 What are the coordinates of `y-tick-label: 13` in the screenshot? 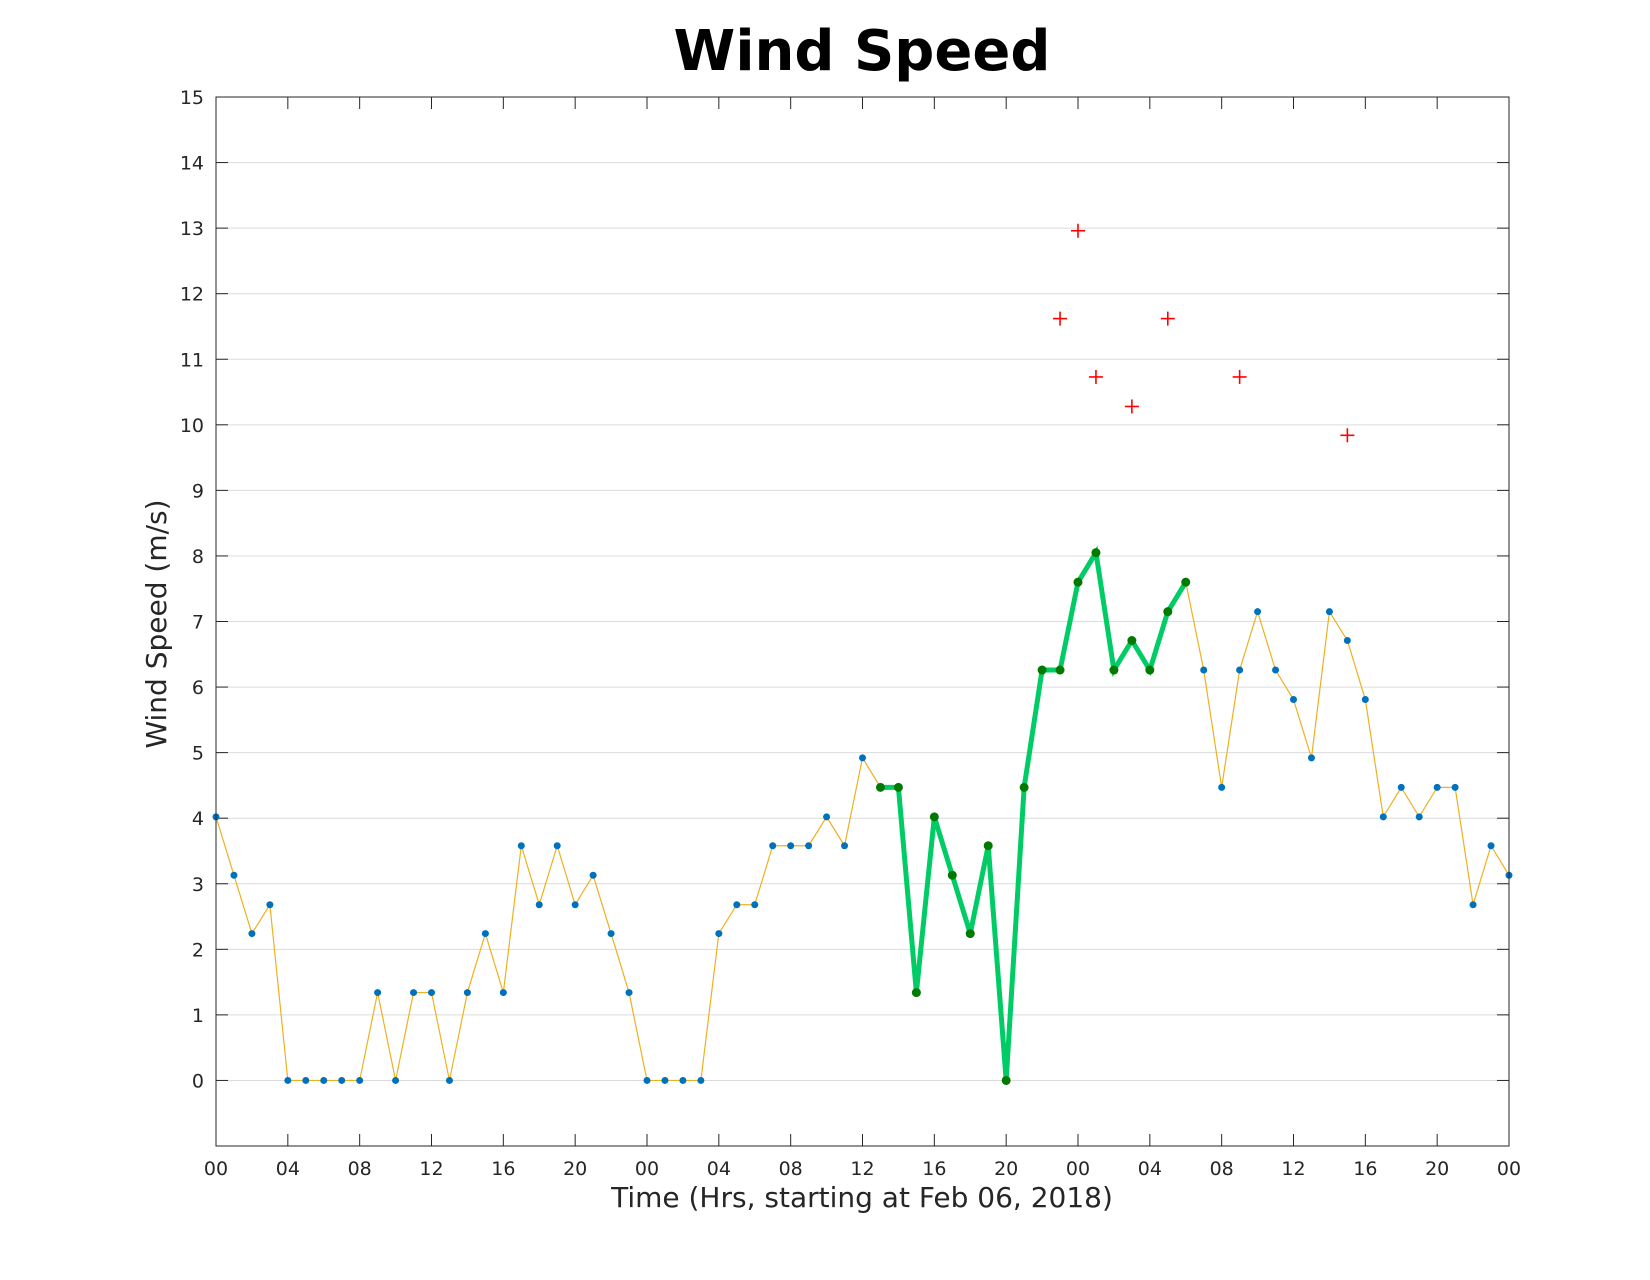 It's located at (192, 229).